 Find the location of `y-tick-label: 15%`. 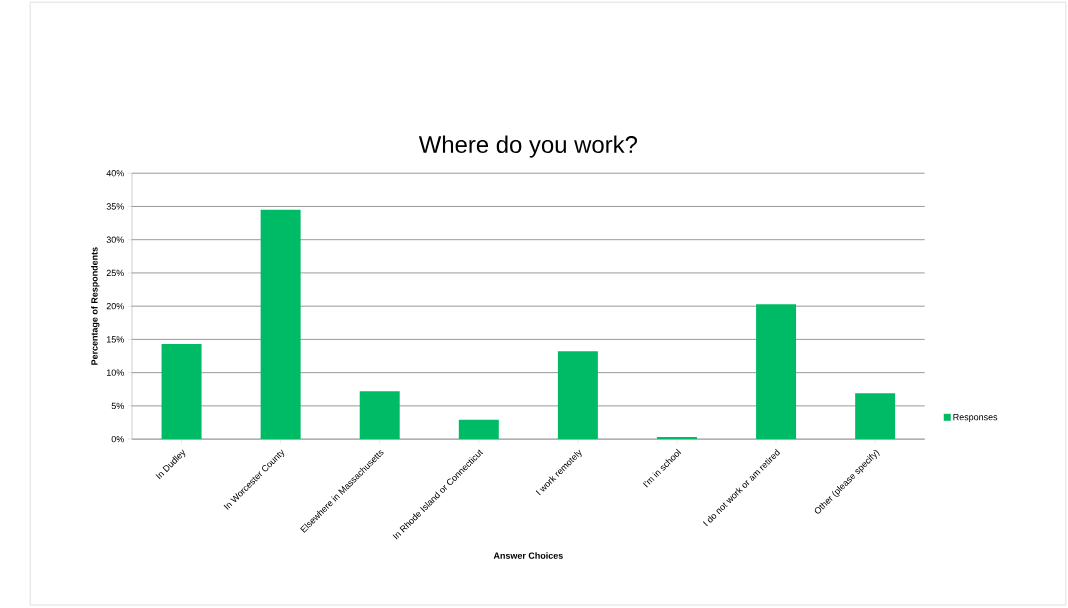

y-tick-label: 15% is located at coordinates (115, 339).